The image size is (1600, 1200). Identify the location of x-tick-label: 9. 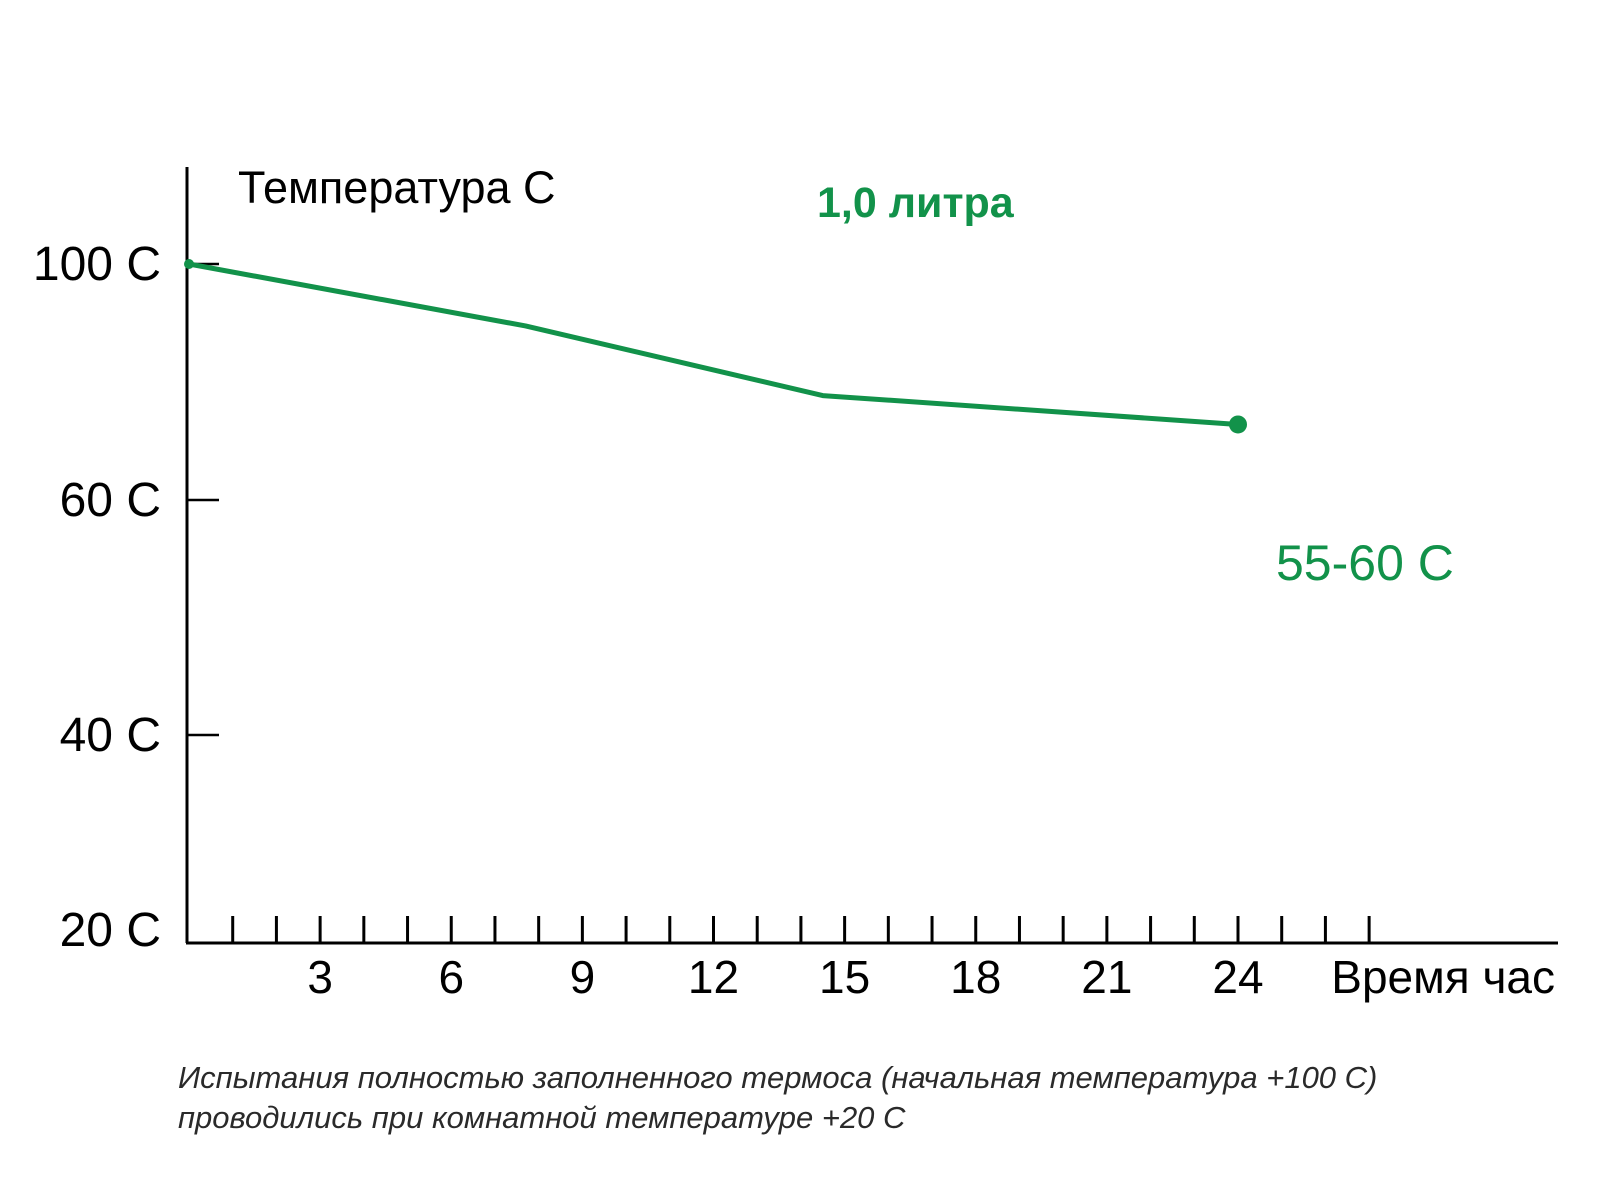
(583, 977).